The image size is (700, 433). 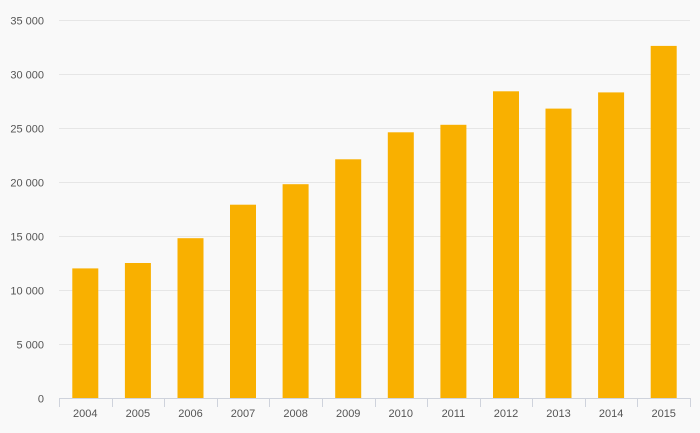 What do you see at coordinates (27, 184) in the screenshot?
I see `y-tick-label: 20 000` at bounding box center [27, 184].